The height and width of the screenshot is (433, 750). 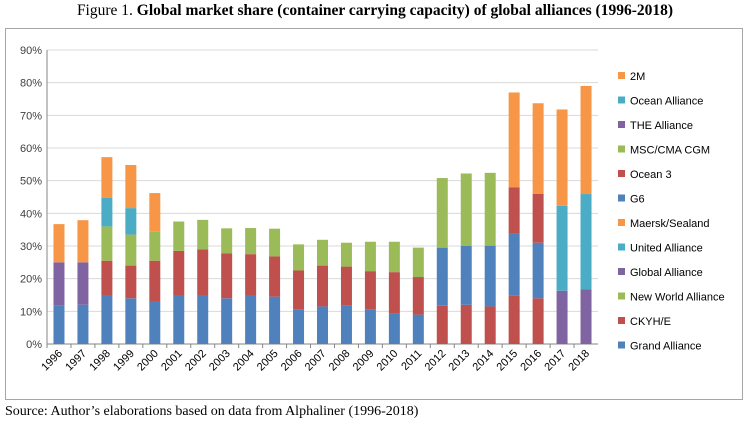 What do you see at coordinates (677, 298) in the screenshot?
I see `legend-label: New World Alliance` at bounding box center [677, 298].